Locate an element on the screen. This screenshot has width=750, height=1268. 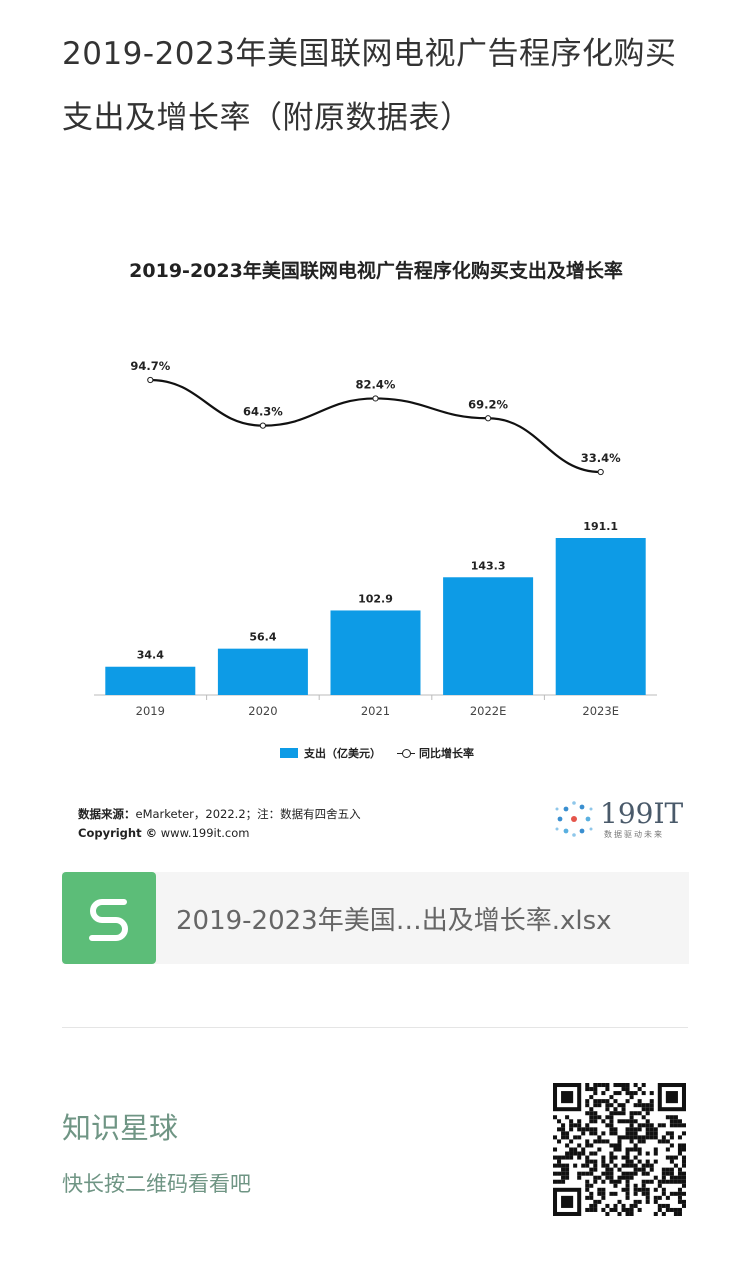
attachment-card: 2019-2023年美国…出及增长率.xlsx is located at coordinates (375, 918).